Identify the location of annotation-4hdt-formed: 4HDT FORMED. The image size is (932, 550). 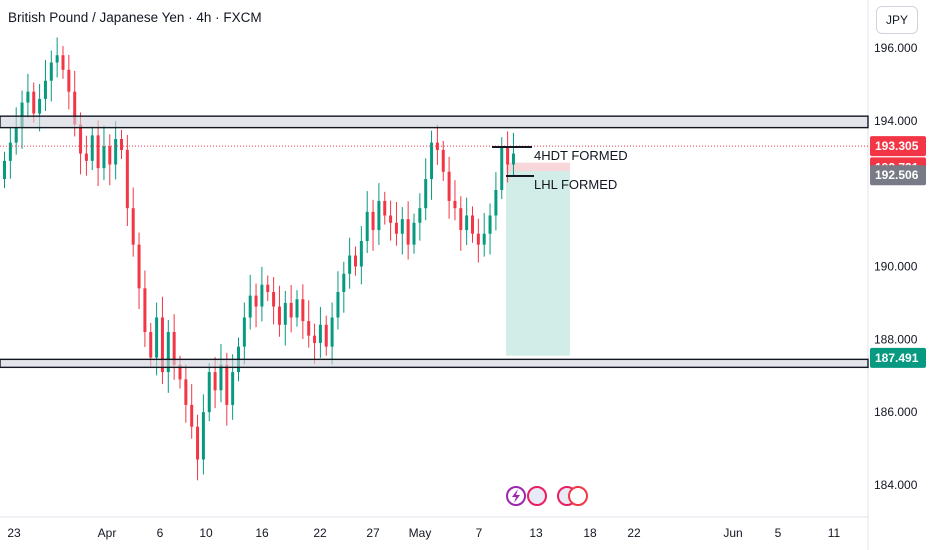
(581, 155).